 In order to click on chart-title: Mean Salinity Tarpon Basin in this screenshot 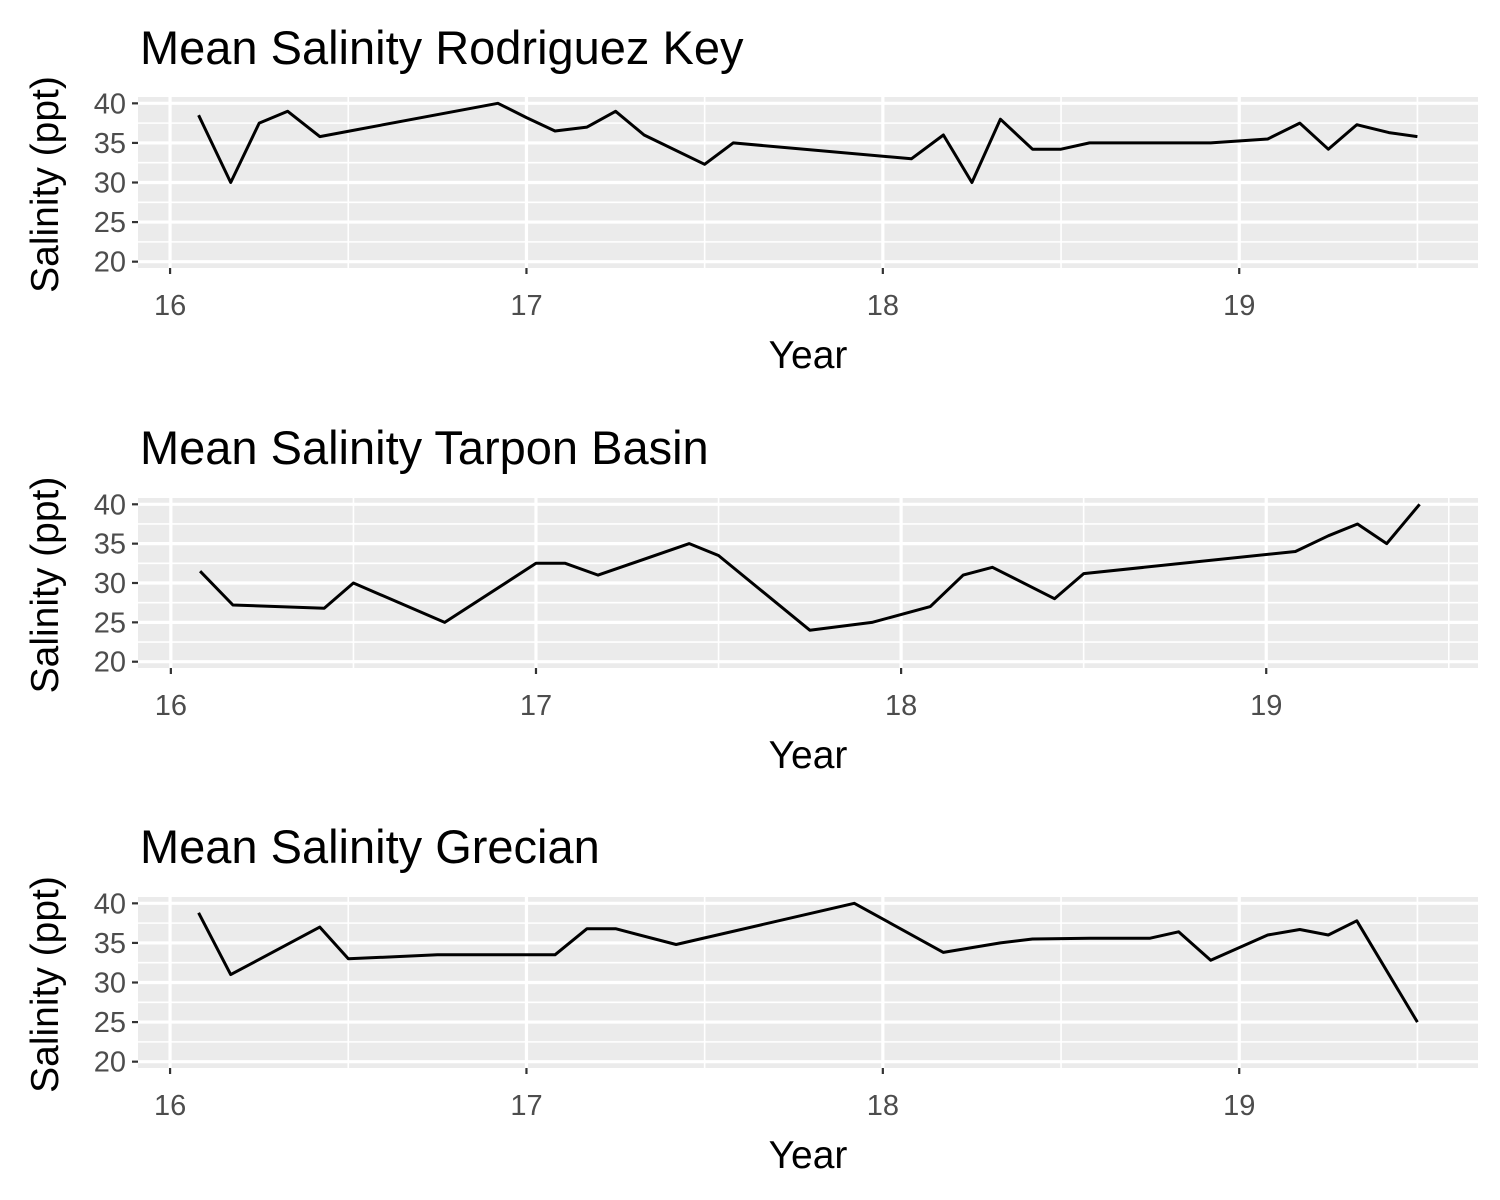, I will do `click(424, 447)`.